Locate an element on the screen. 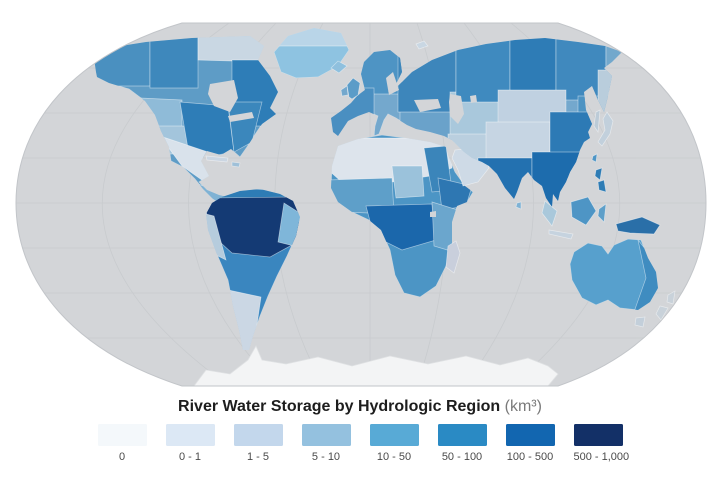 This screenshot has height=480, width=720. legend-bin: 100 - 500 is located at coordinates (530, 443).